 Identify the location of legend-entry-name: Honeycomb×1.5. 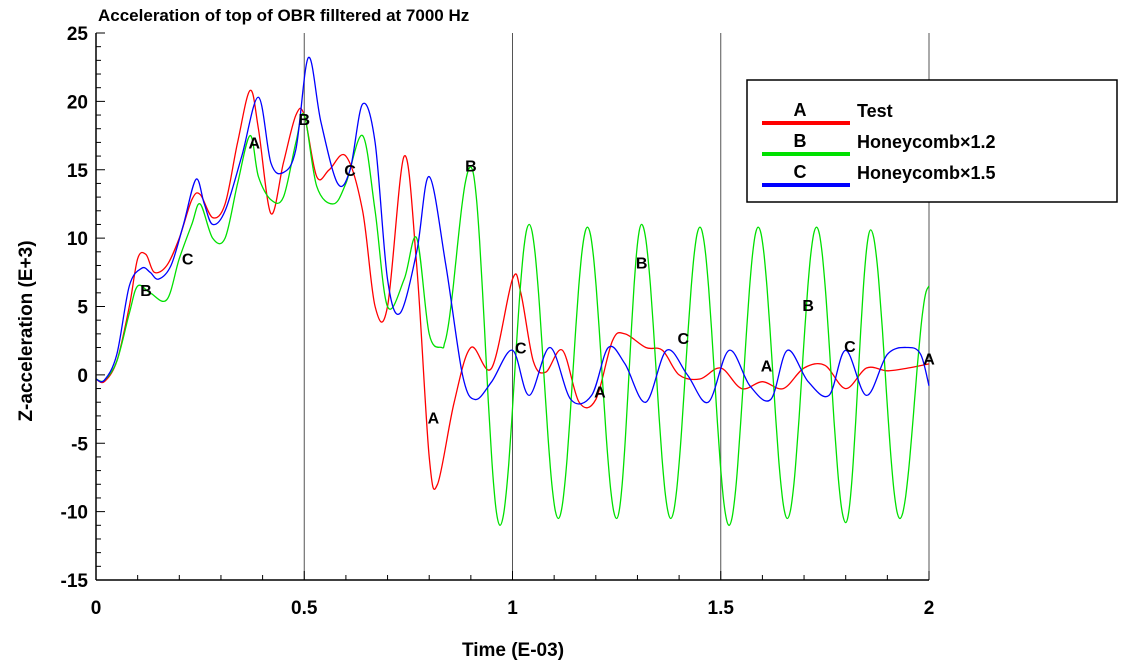
(926, 173).